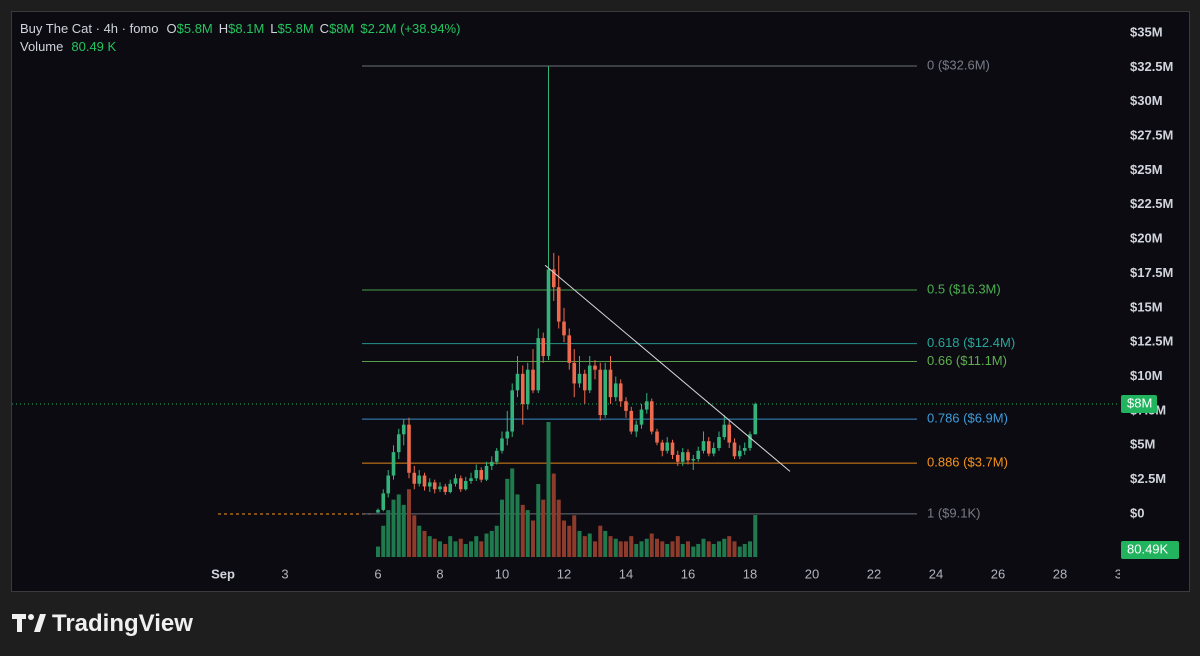  Describe the element at coordinates (964, 288) in the screenshot. I see `fib-label: 0.5 ($16.3M)` at that location.